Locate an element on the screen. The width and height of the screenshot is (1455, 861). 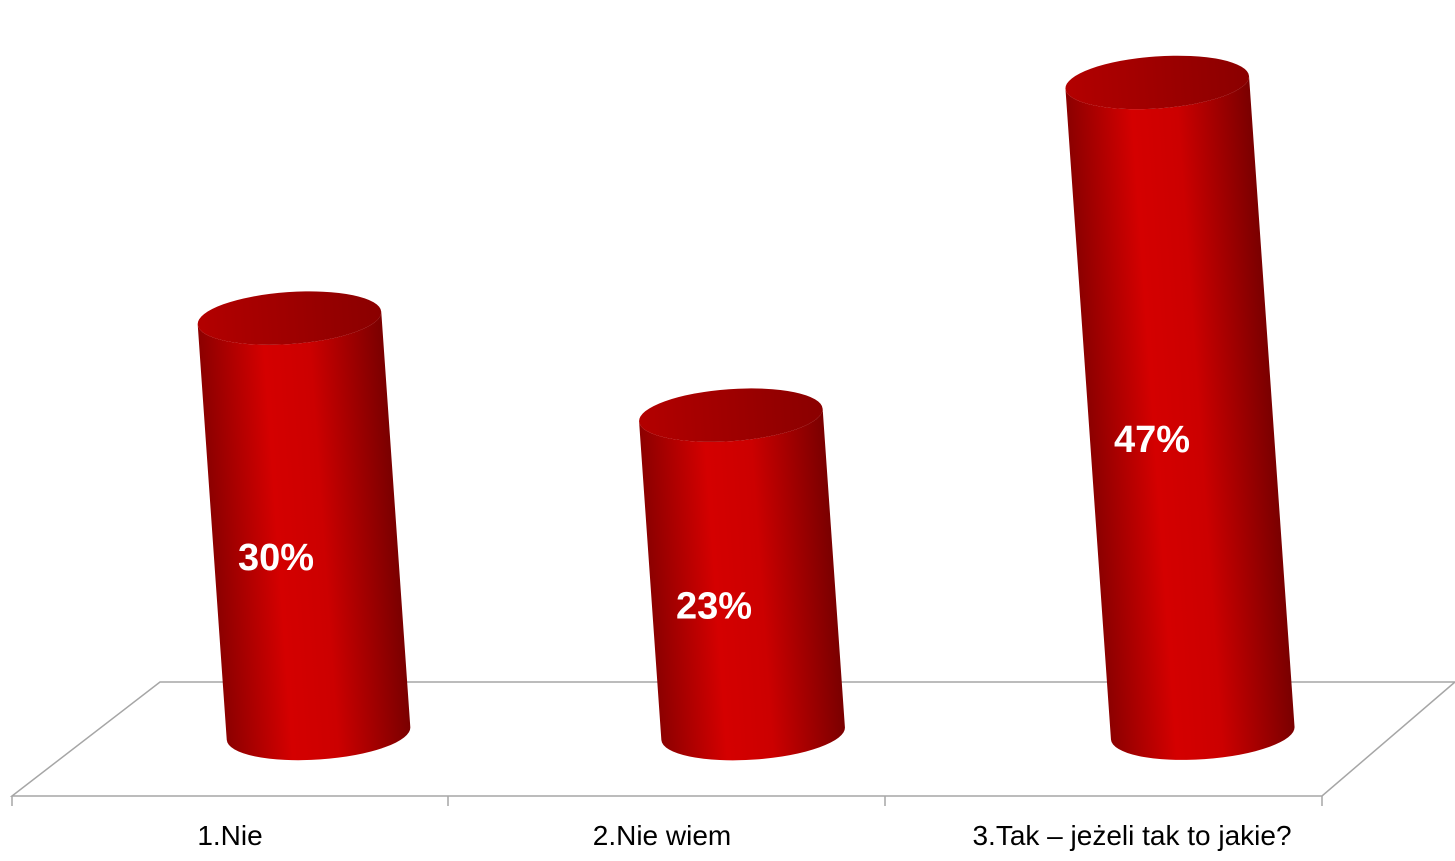
x-tick-label: 1.Nie is located at coordinates (229, 835).